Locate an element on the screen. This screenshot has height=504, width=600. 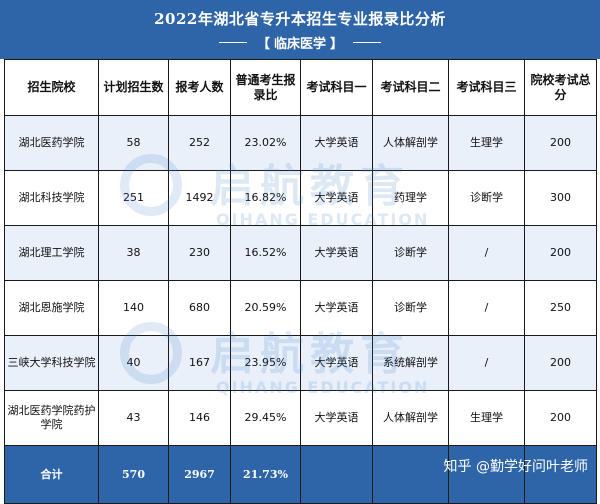
subtitle-row: 【 临床医学 】 is located at coordinates (300, 42).